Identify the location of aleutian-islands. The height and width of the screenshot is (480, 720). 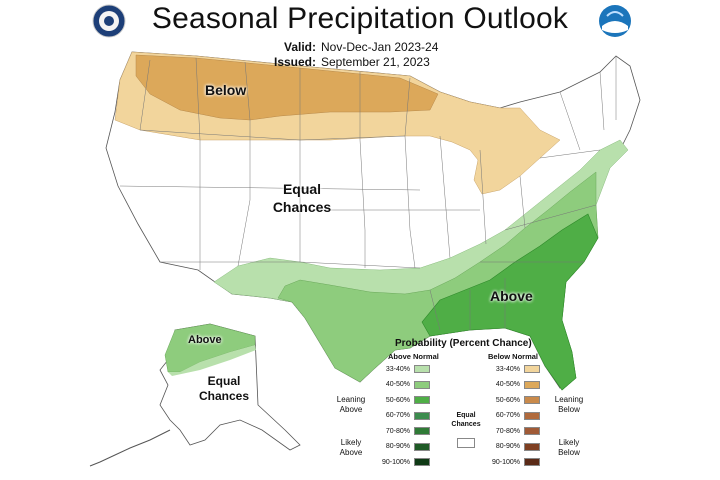
(130, 448).